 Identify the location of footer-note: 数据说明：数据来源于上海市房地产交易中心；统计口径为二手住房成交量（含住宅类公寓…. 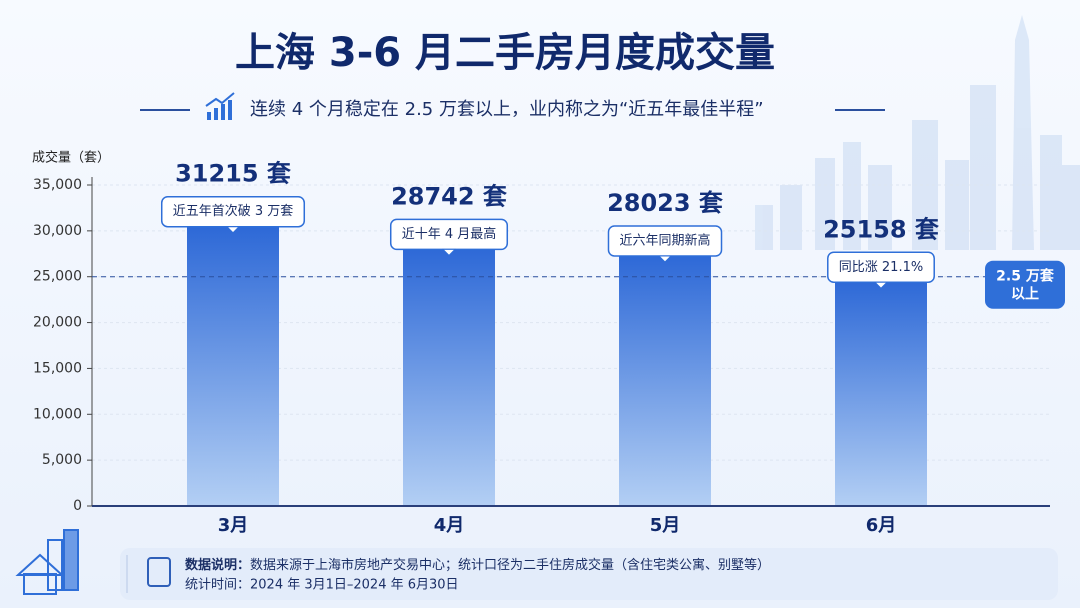
(477, 565).